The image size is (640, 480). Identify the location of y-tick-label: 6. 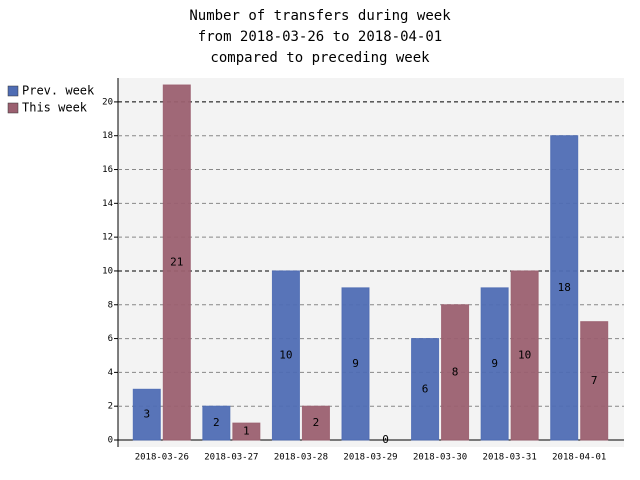
(110, 339).